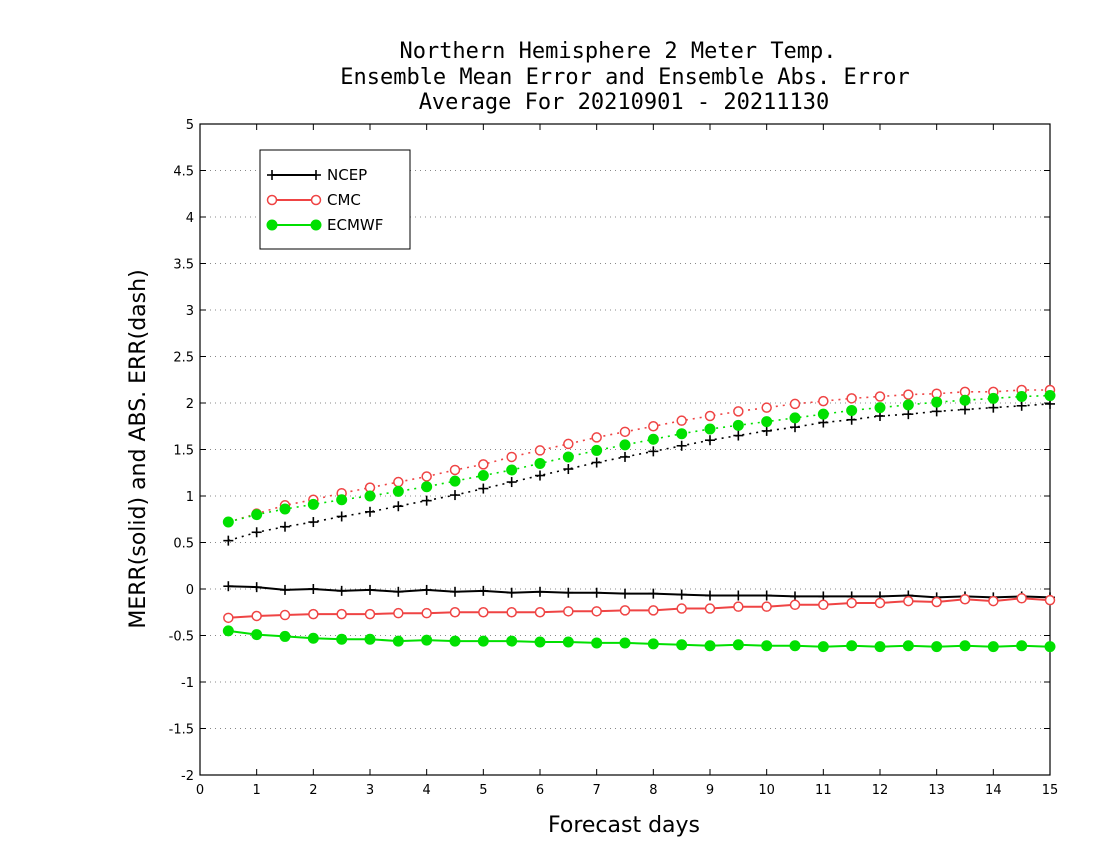  I want to click on x-tick-label: 3, so click(370, 790).